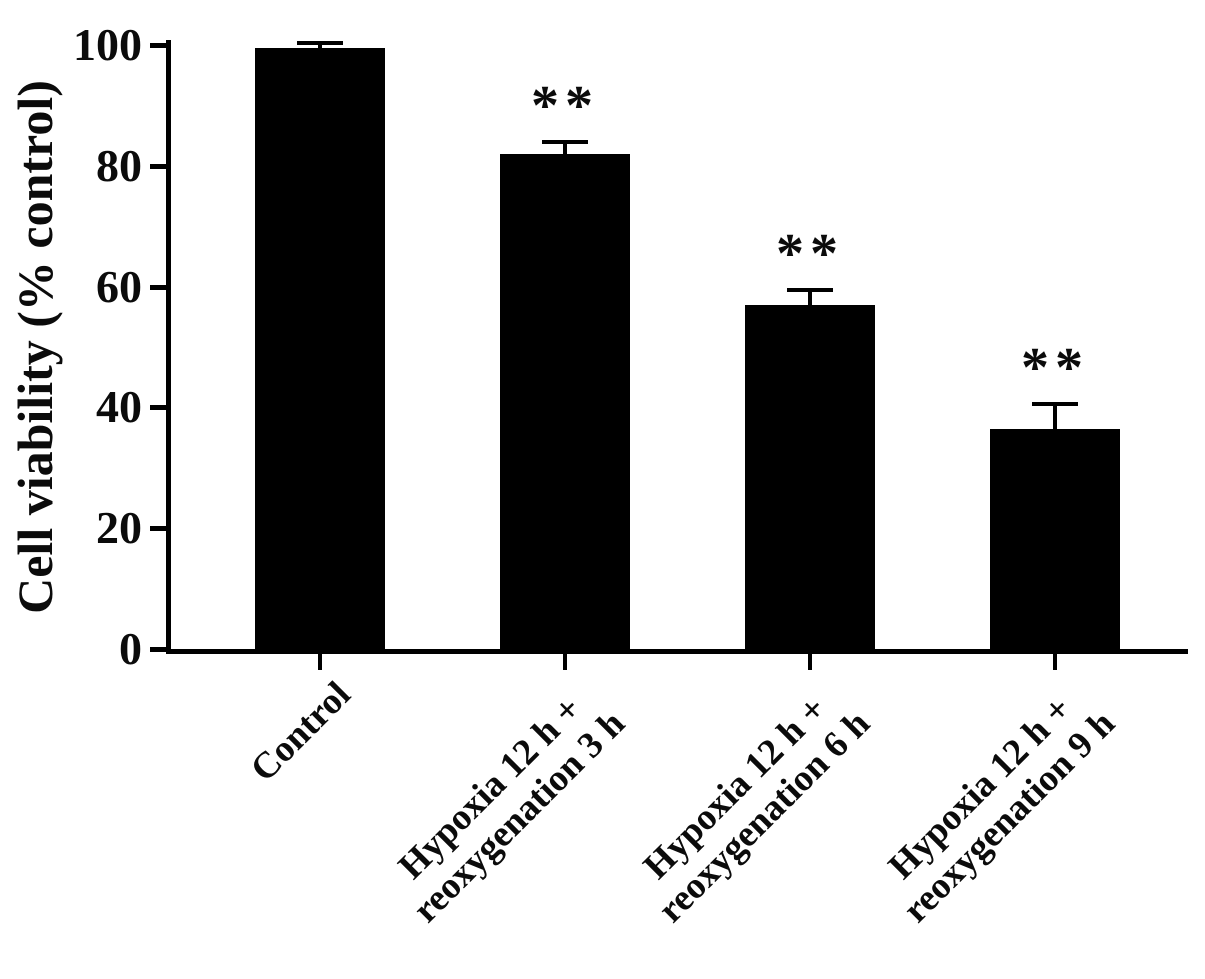  What do you see at coordinates (130, 648) in the screenshot?
I see `y-tick-label: 0` at bounding box center [130, 648].